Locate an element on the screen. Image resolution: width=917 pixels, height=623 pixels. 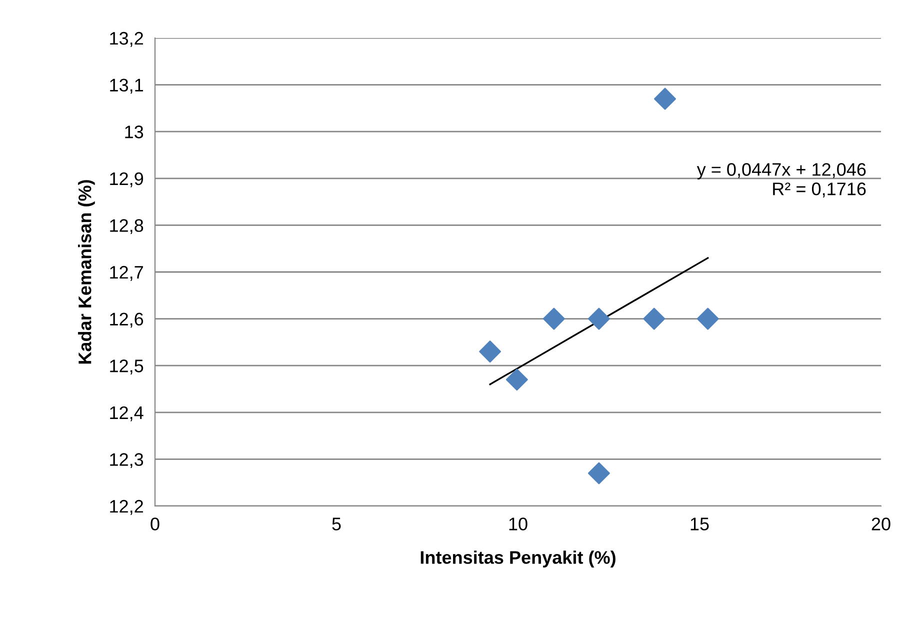
x-tick-label: 15 is located at coordinates (699, 524).